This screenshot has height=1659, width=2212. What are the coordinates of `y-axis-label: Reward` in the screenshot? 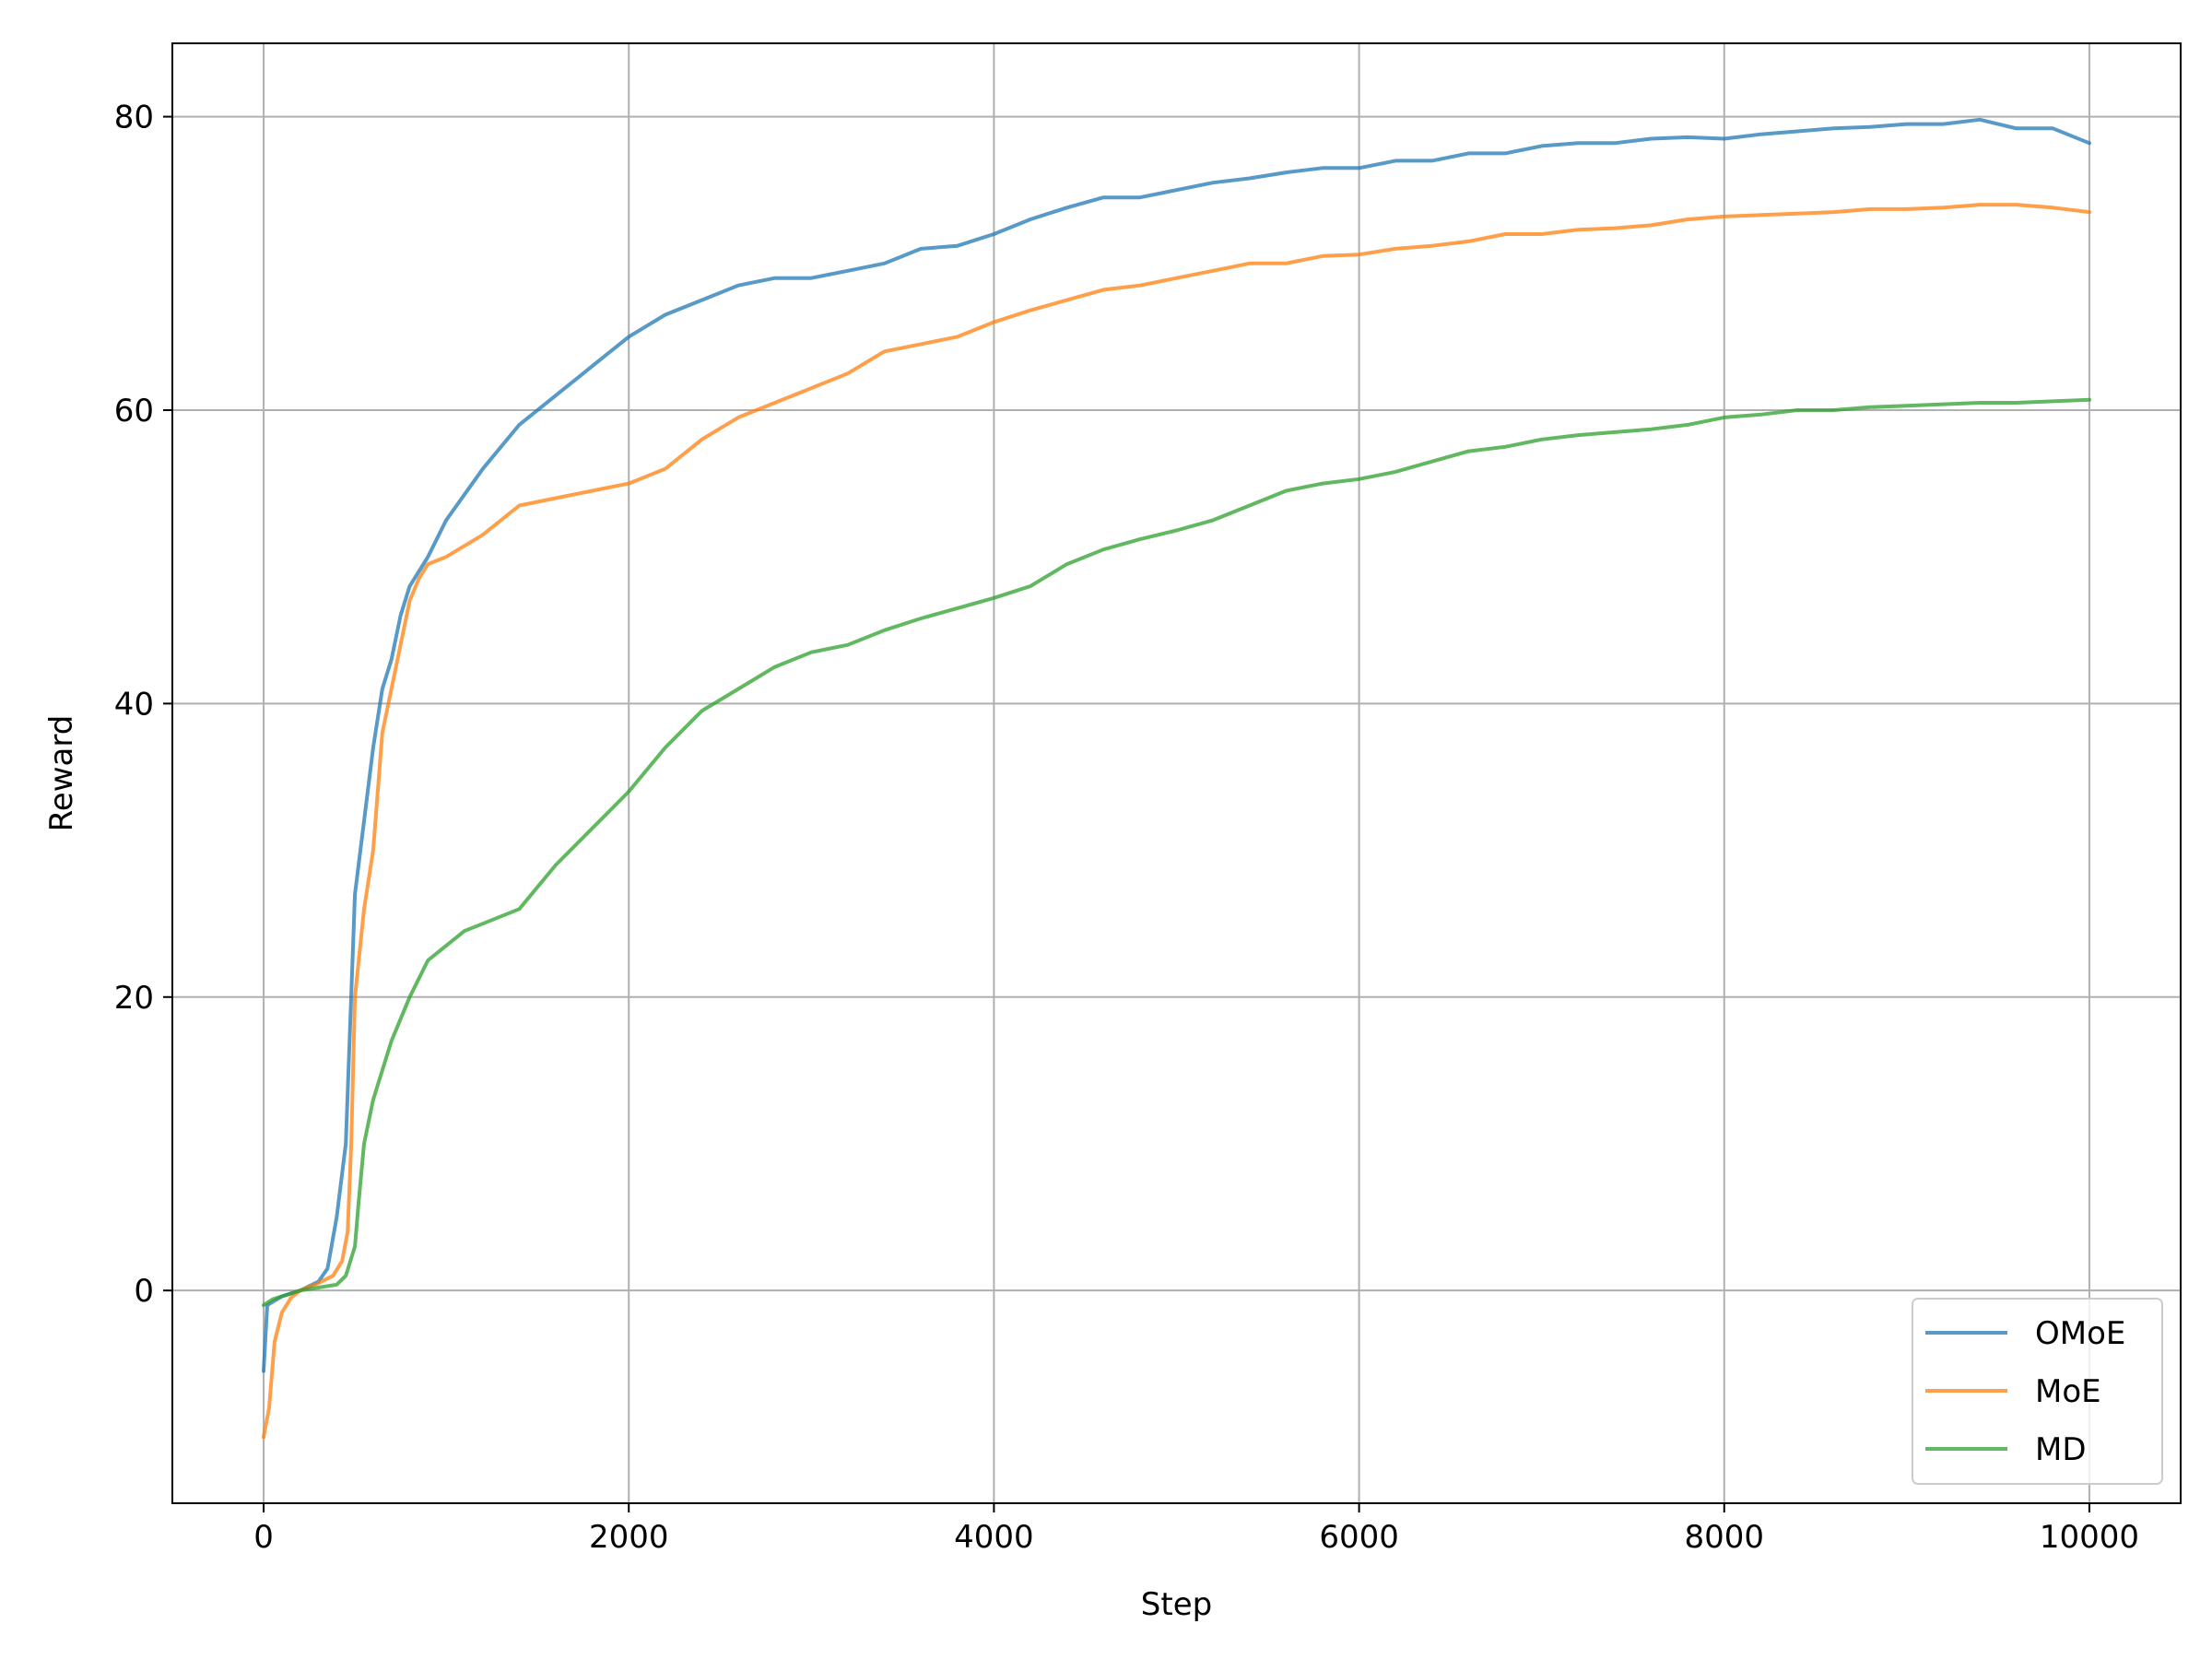 It's located at (61, 773).